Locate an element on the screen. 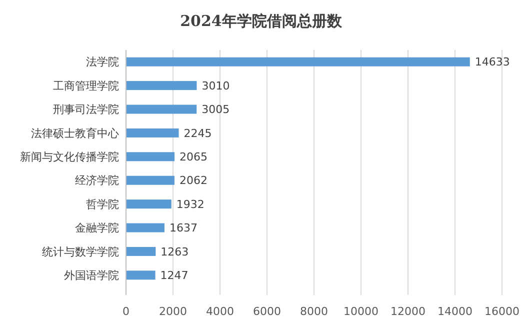 The image size is (522, 332). y-tick-label: 经济学院 is located at coordinates (97, 181).